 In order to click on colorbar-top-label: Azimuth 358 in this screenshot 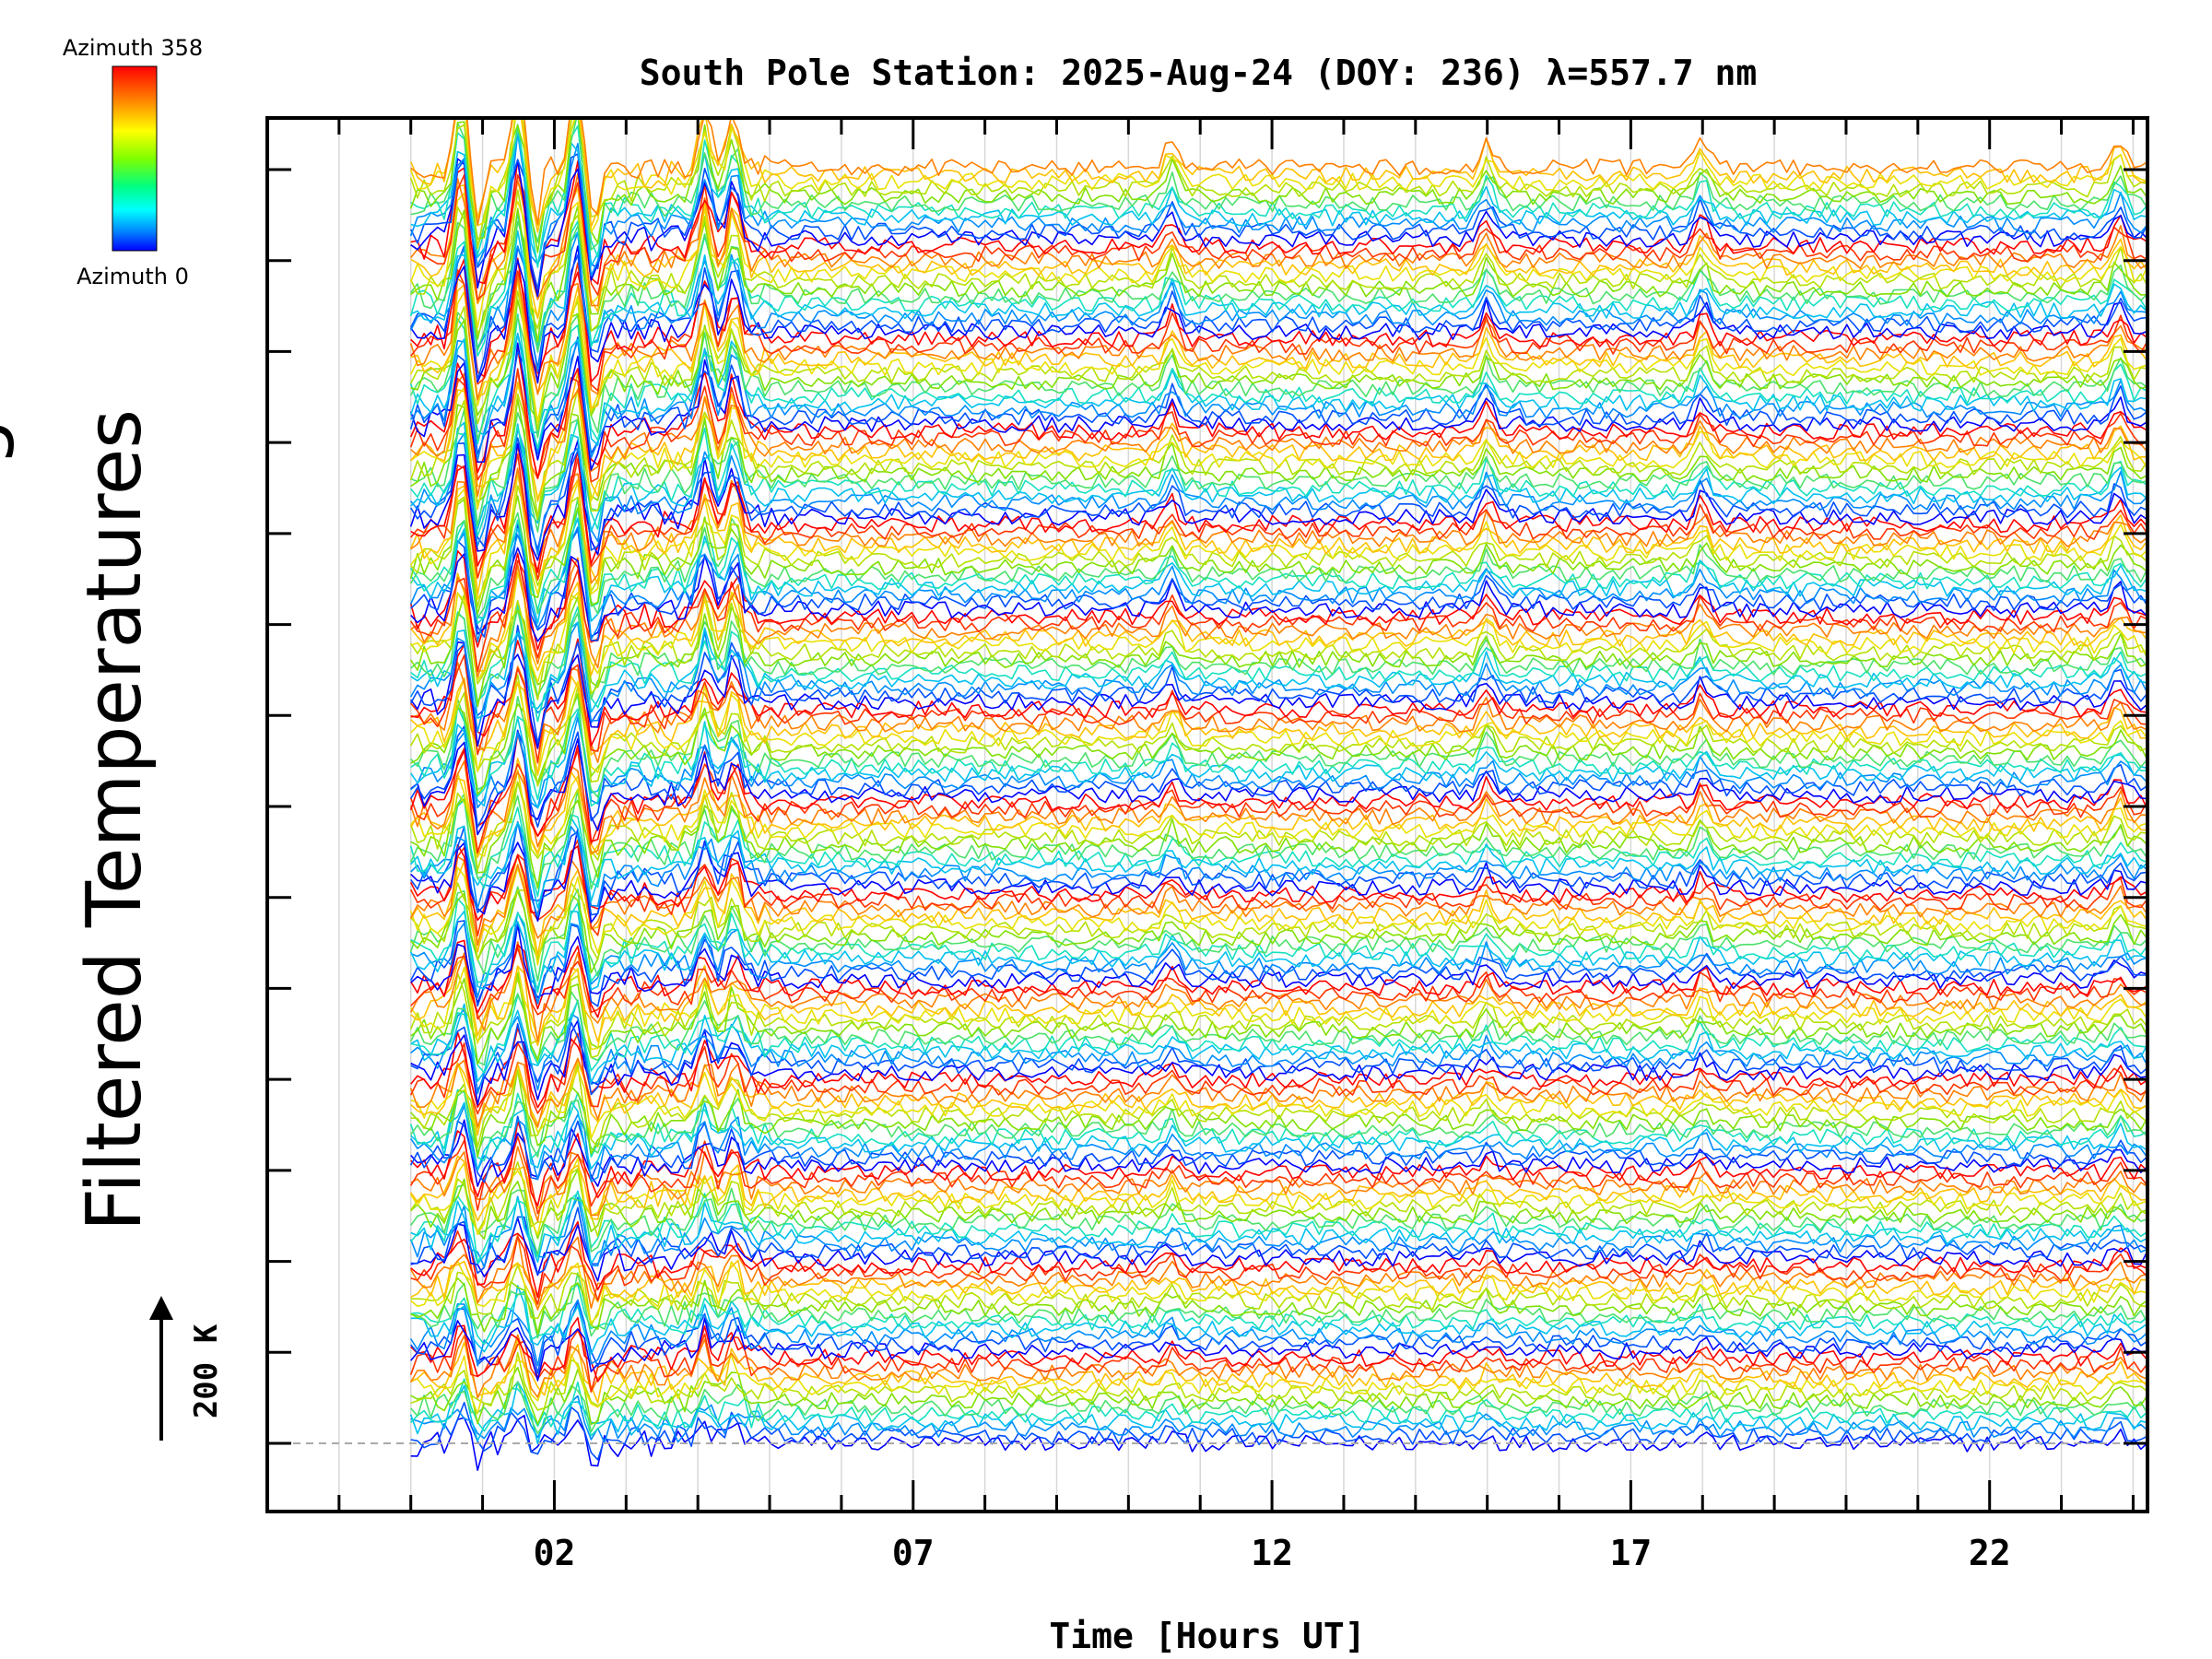, I will do `click(133, 48)`.